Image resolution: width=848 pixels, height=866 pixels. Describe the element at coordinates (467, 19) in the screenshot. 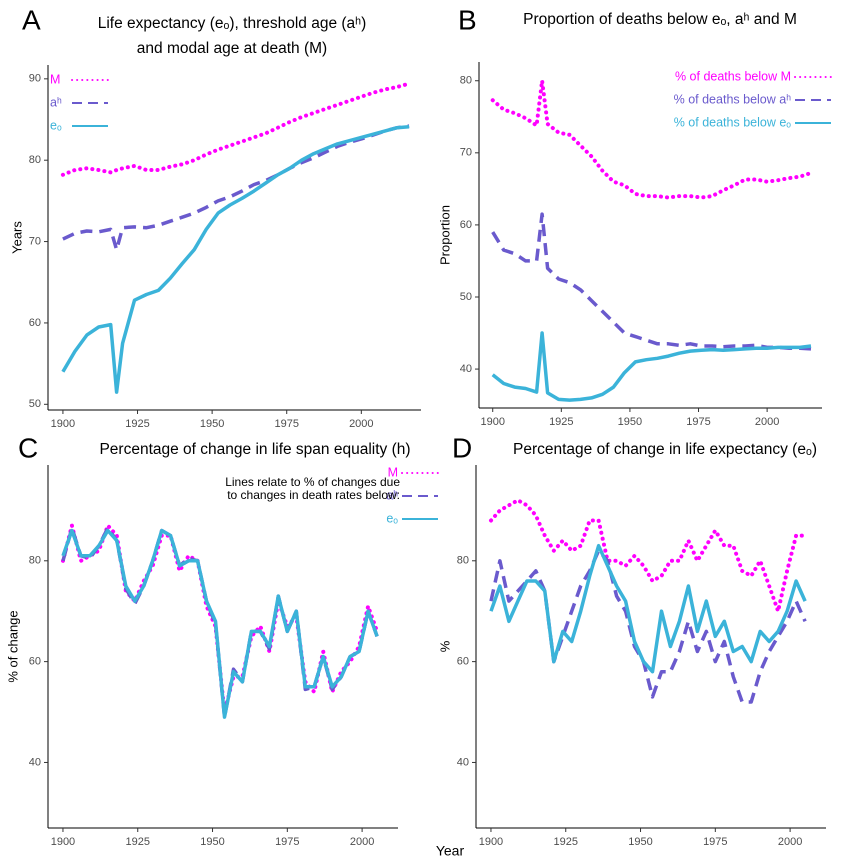

I see `panel-label: B` at that location.